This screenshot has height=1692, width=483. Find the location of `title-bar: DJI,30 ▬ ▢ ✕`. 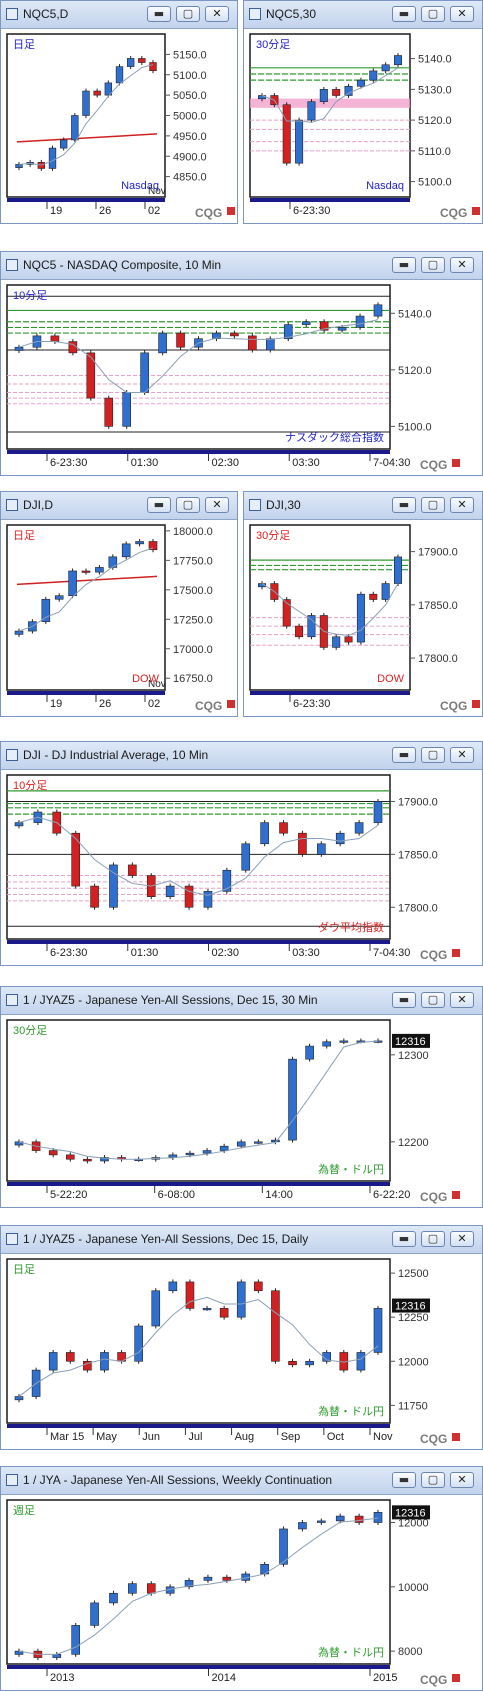

title-bar: DJI,30 ▬ ▢ ✕ is located at coordinates (363, 506).